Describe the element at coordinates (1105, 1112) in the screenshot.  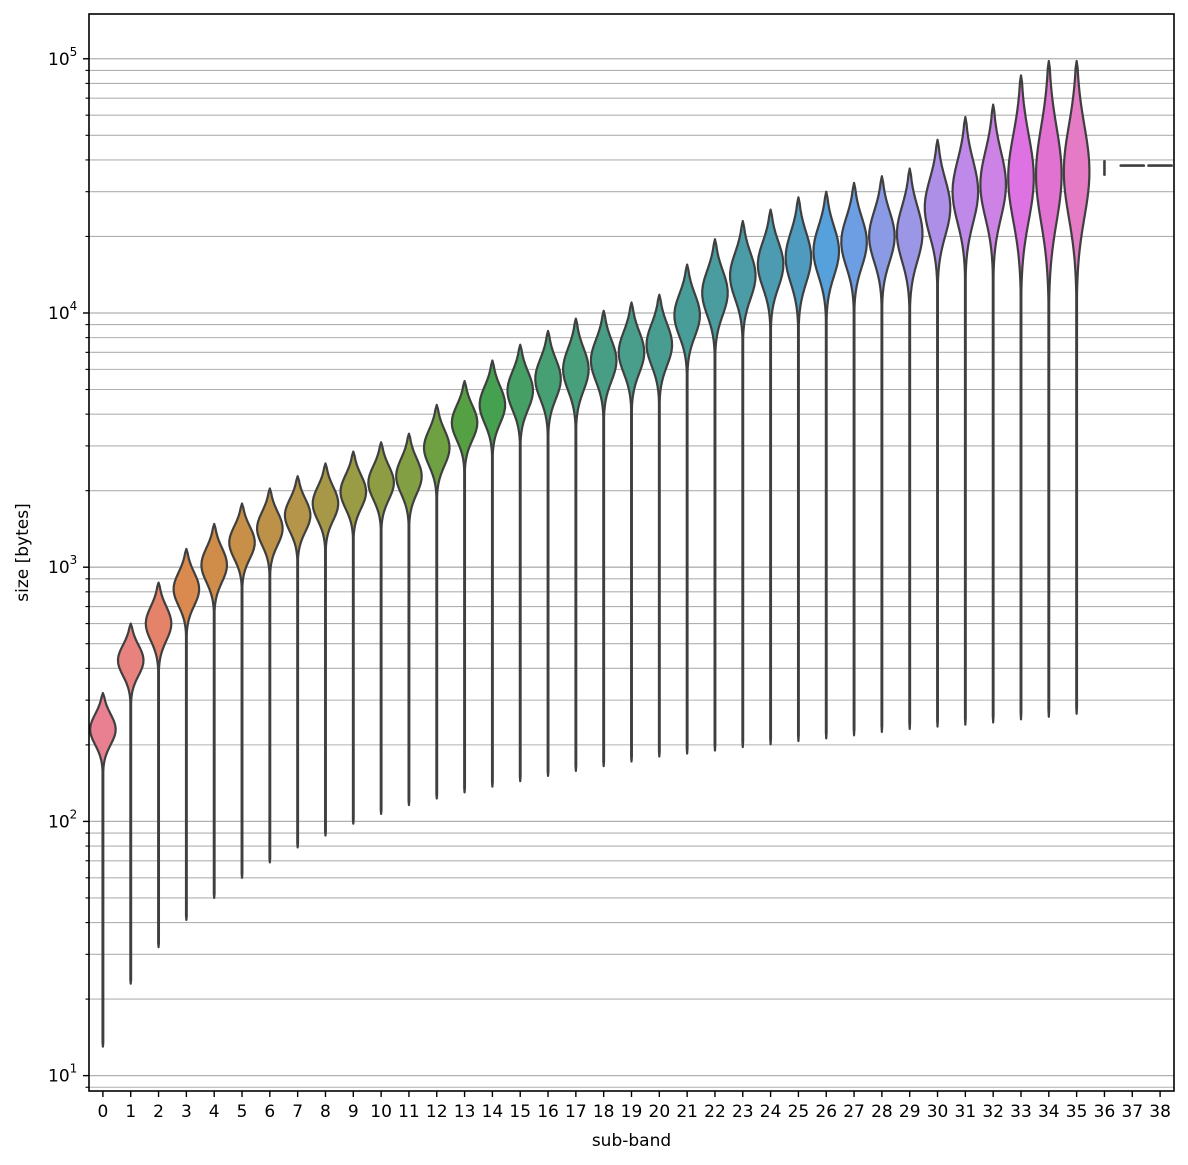
I see `x-tick-label: 36` at that location.